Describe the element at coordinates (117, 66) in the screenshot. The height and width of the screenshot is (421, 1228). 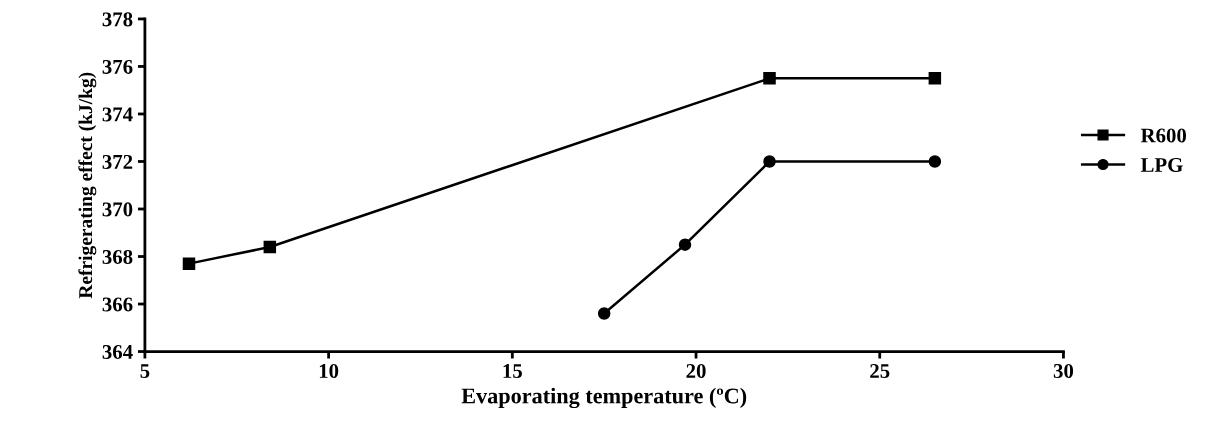
I see `y-tick-label: 376` at that location.